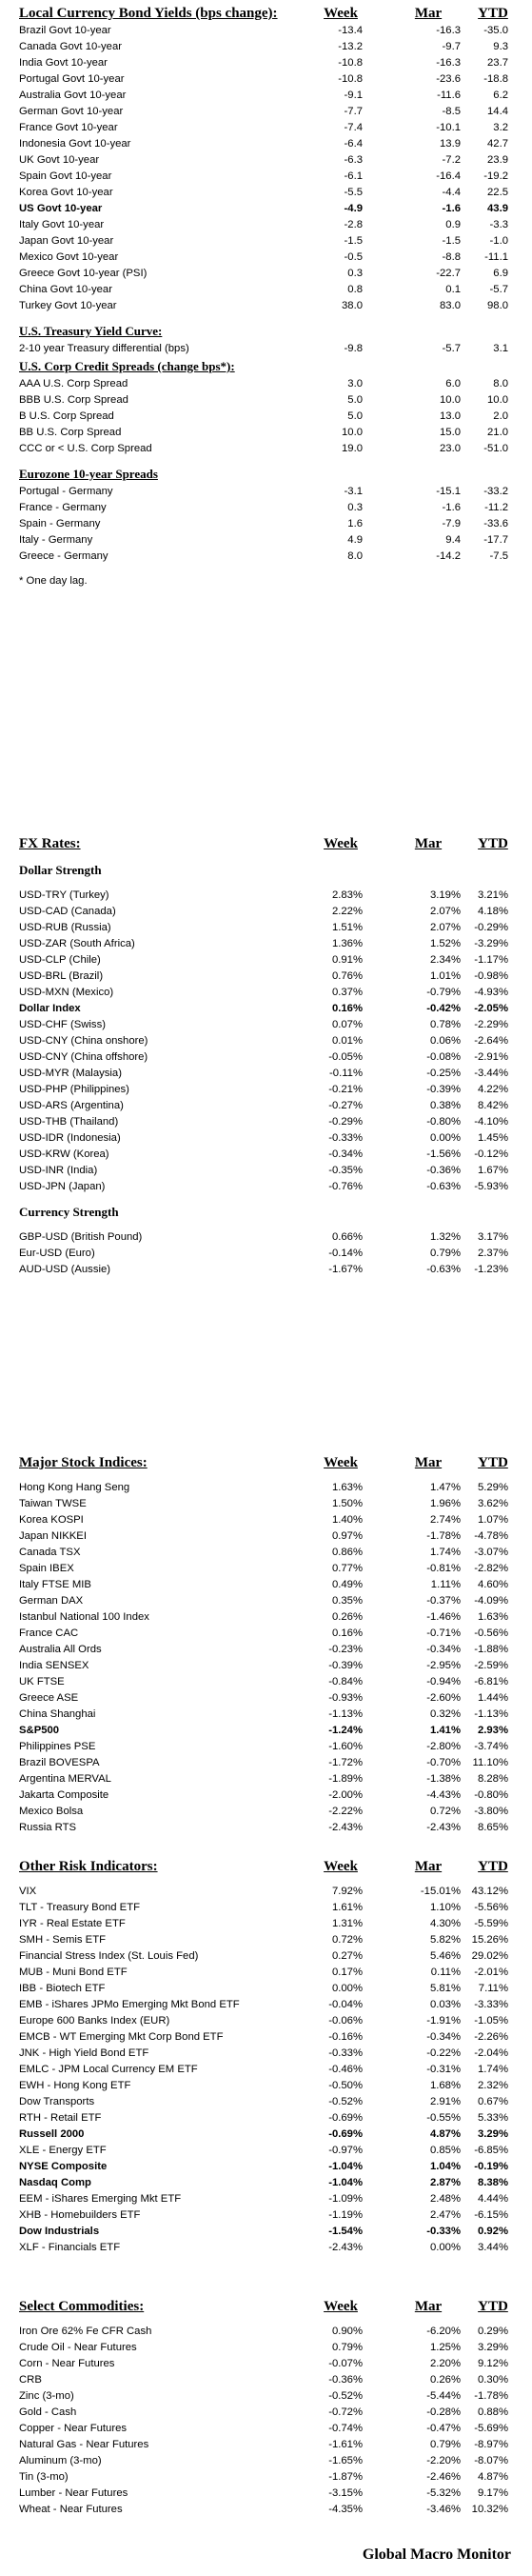  What do you see at coordinates (443, 1122) in the screenshot?
I see `mar-value: -0.80%` at bounding box center [443, 1122].